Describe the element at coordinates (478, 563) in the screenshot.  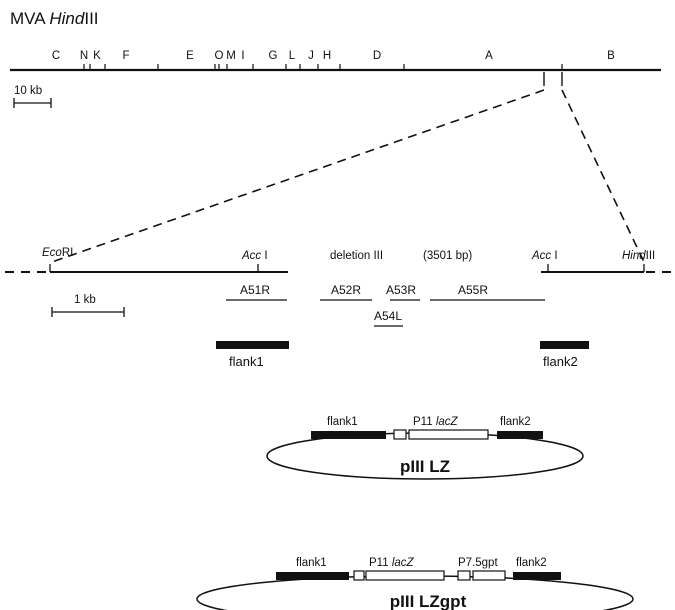
I see `marker-label: P7.5gpt` at that location.